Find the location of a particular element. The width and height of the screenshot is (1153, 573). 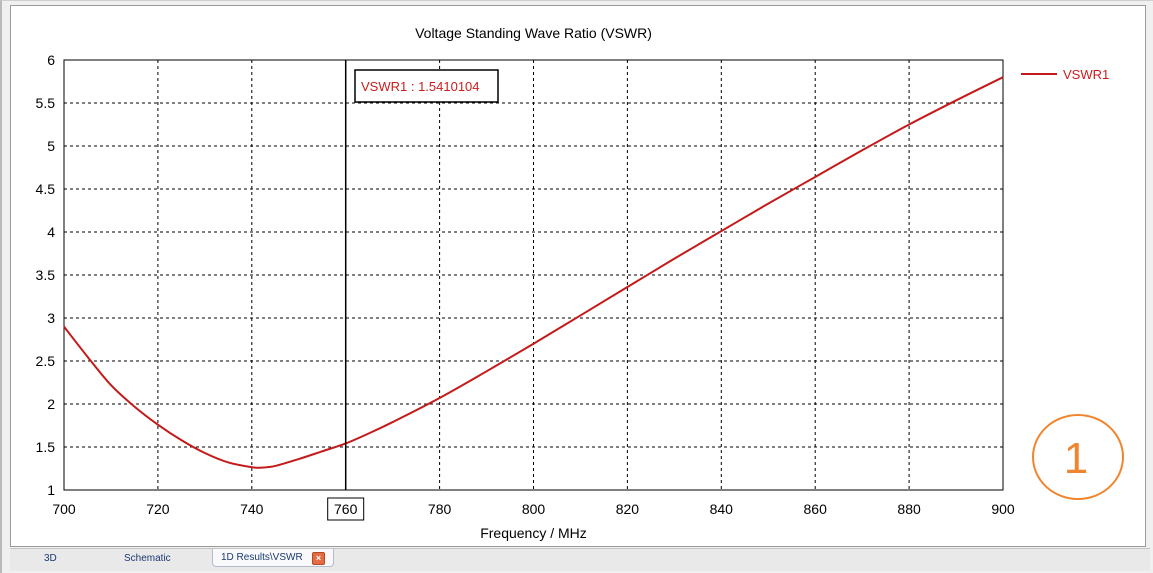

x-tick-label: 780 is located at coordinates (440, 509).